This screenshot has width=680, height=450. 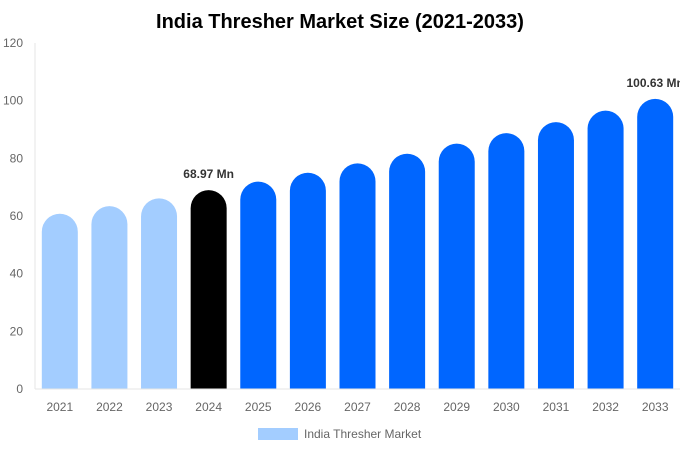 I want to click on x-tick-label: 2025, so click(x=258, y=407).